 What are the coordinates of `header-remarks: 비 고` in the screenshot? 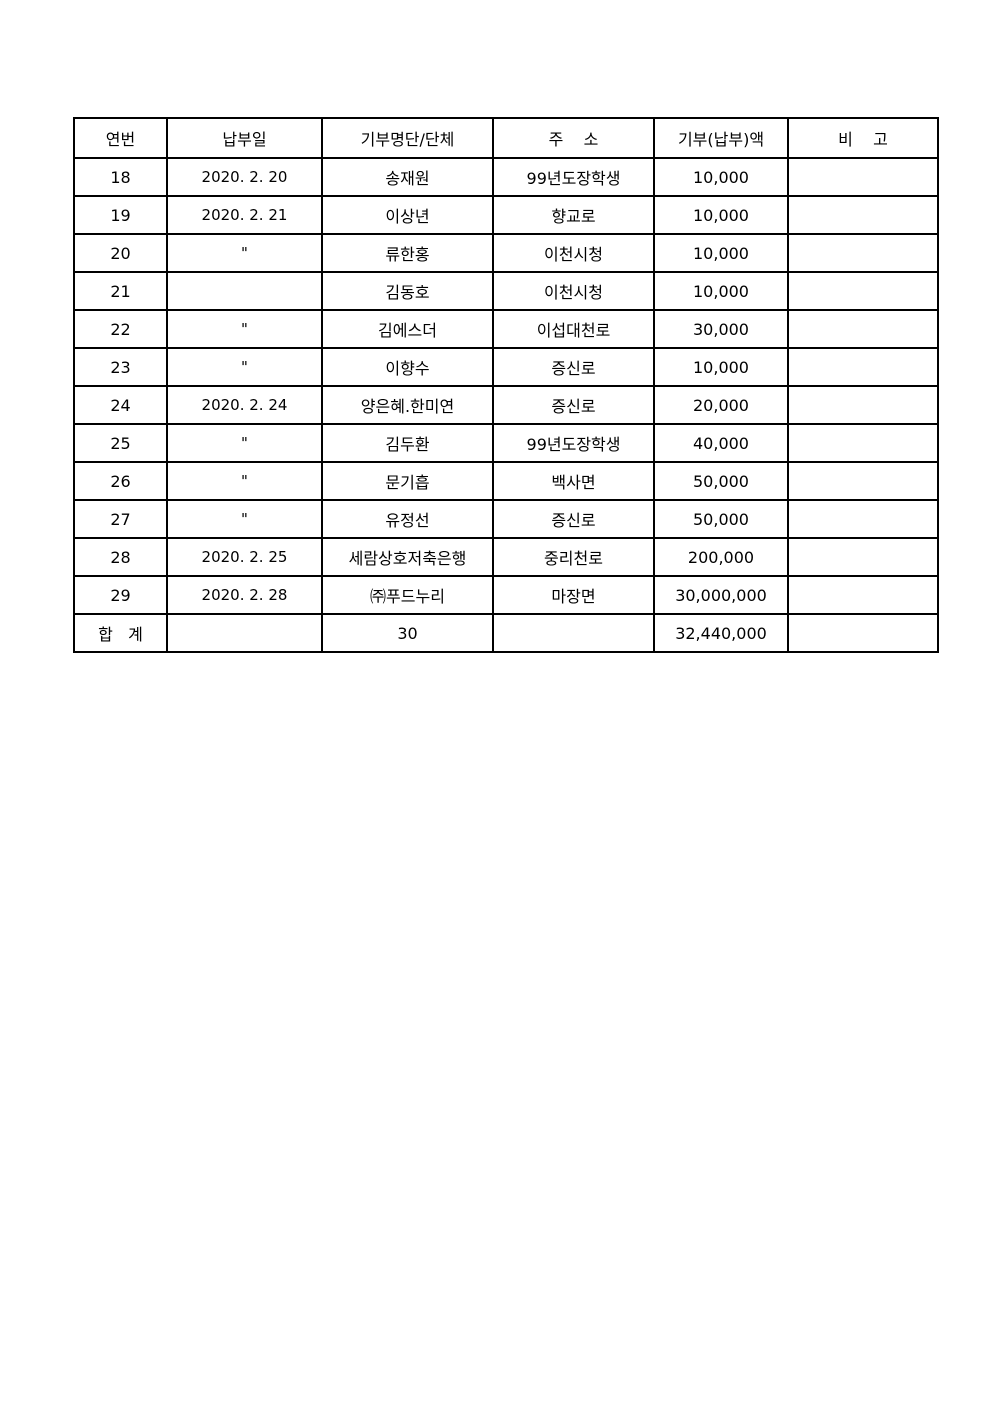 It's located at (863, 138).